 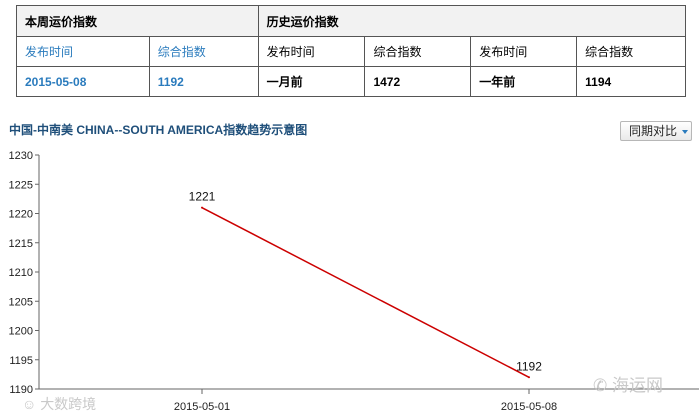 What do you see at coordinates (21, 156) in the screenshot?
I see `y-tick-label: 1230` at bounding box center [21, 156].